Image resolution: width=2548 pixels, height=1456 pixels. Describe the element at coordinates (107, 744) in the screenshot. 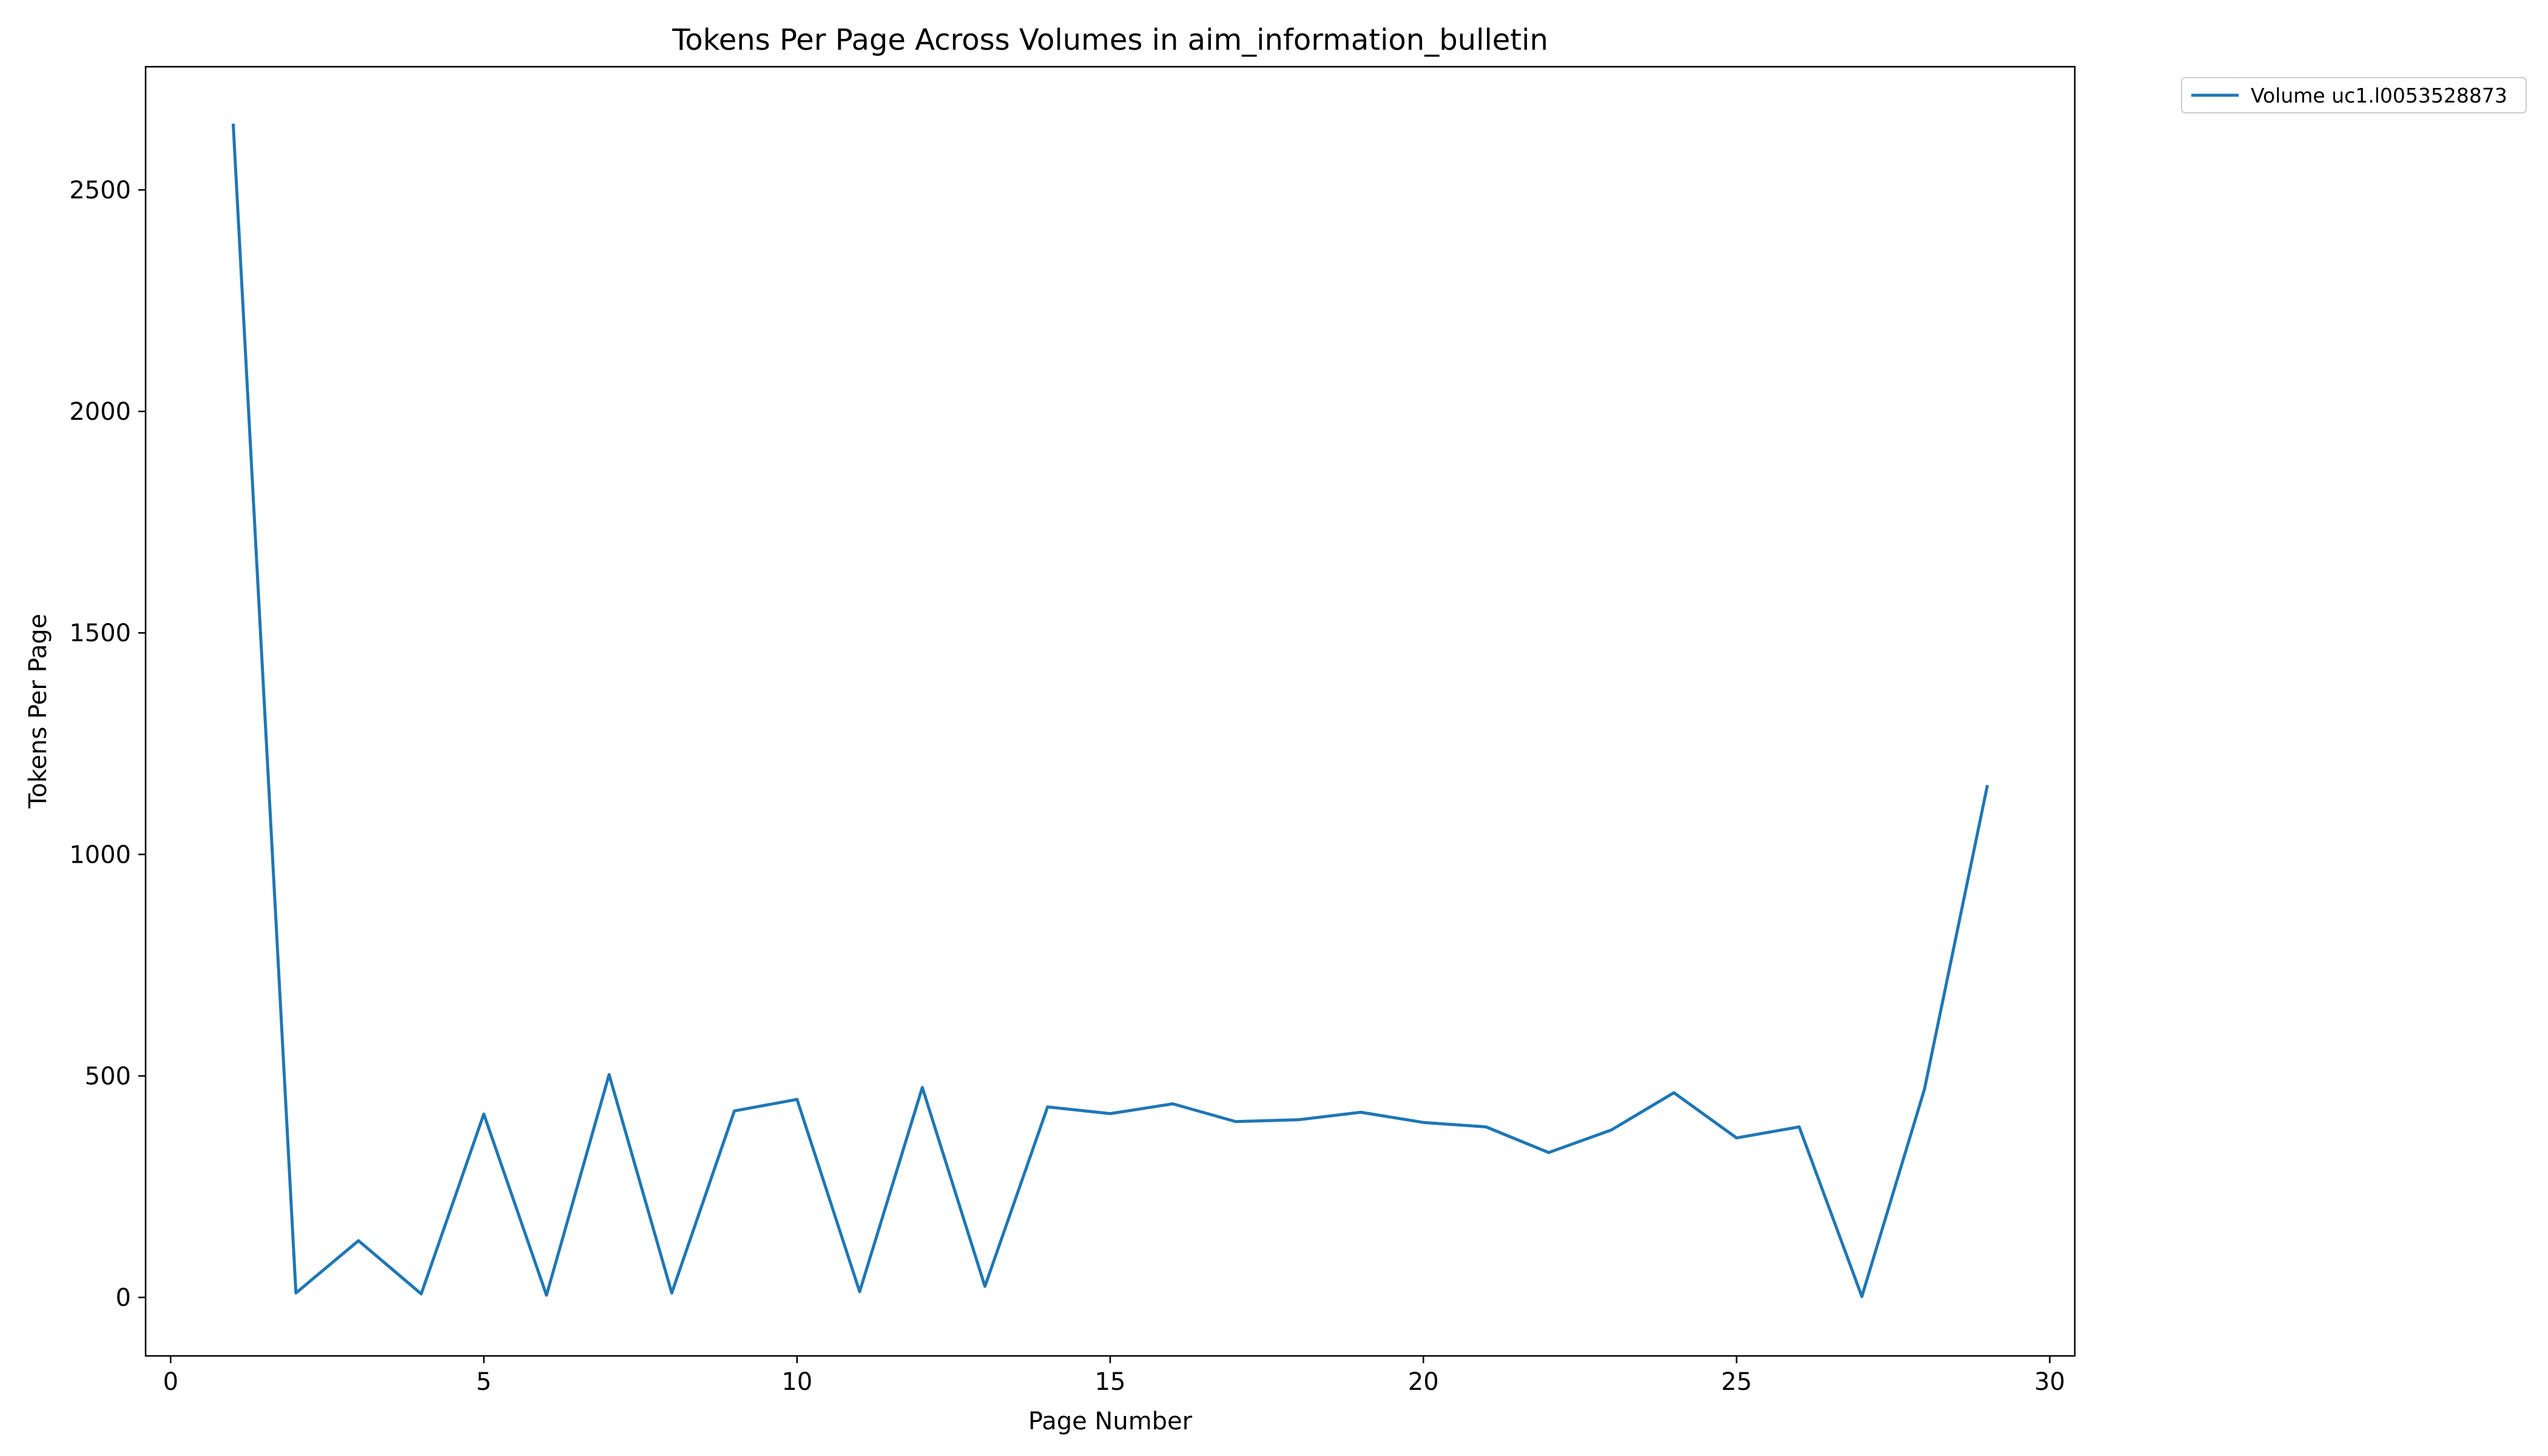

I see `y-axis: 0 500 1000 1500 2000 2500` at that location.